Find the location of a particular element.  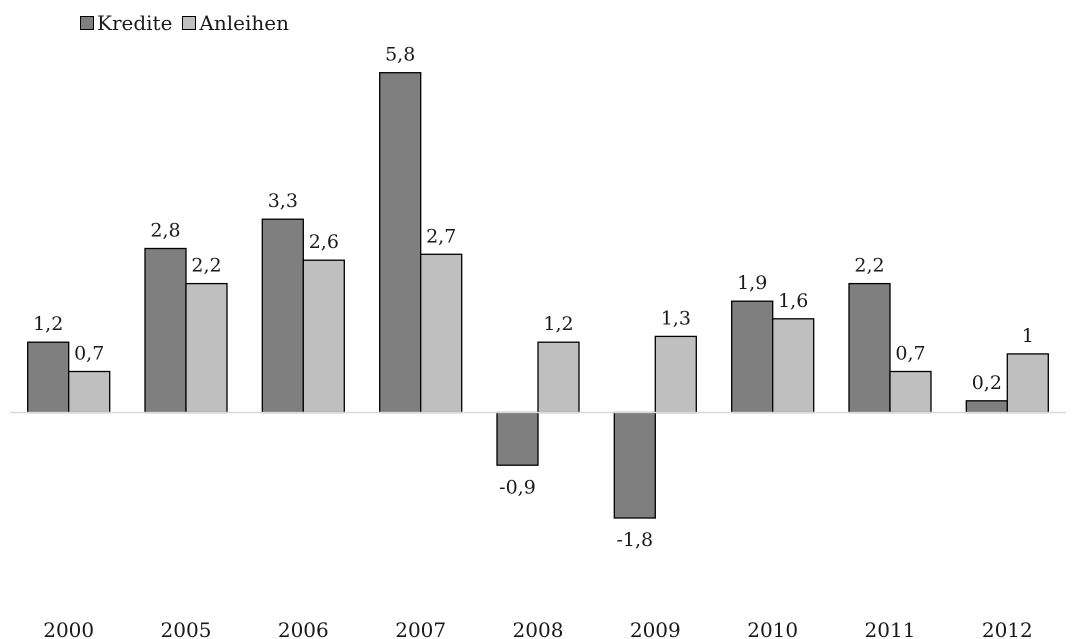

data-label-anleihen-2012: 1 is located at coordinates (1028, 336).